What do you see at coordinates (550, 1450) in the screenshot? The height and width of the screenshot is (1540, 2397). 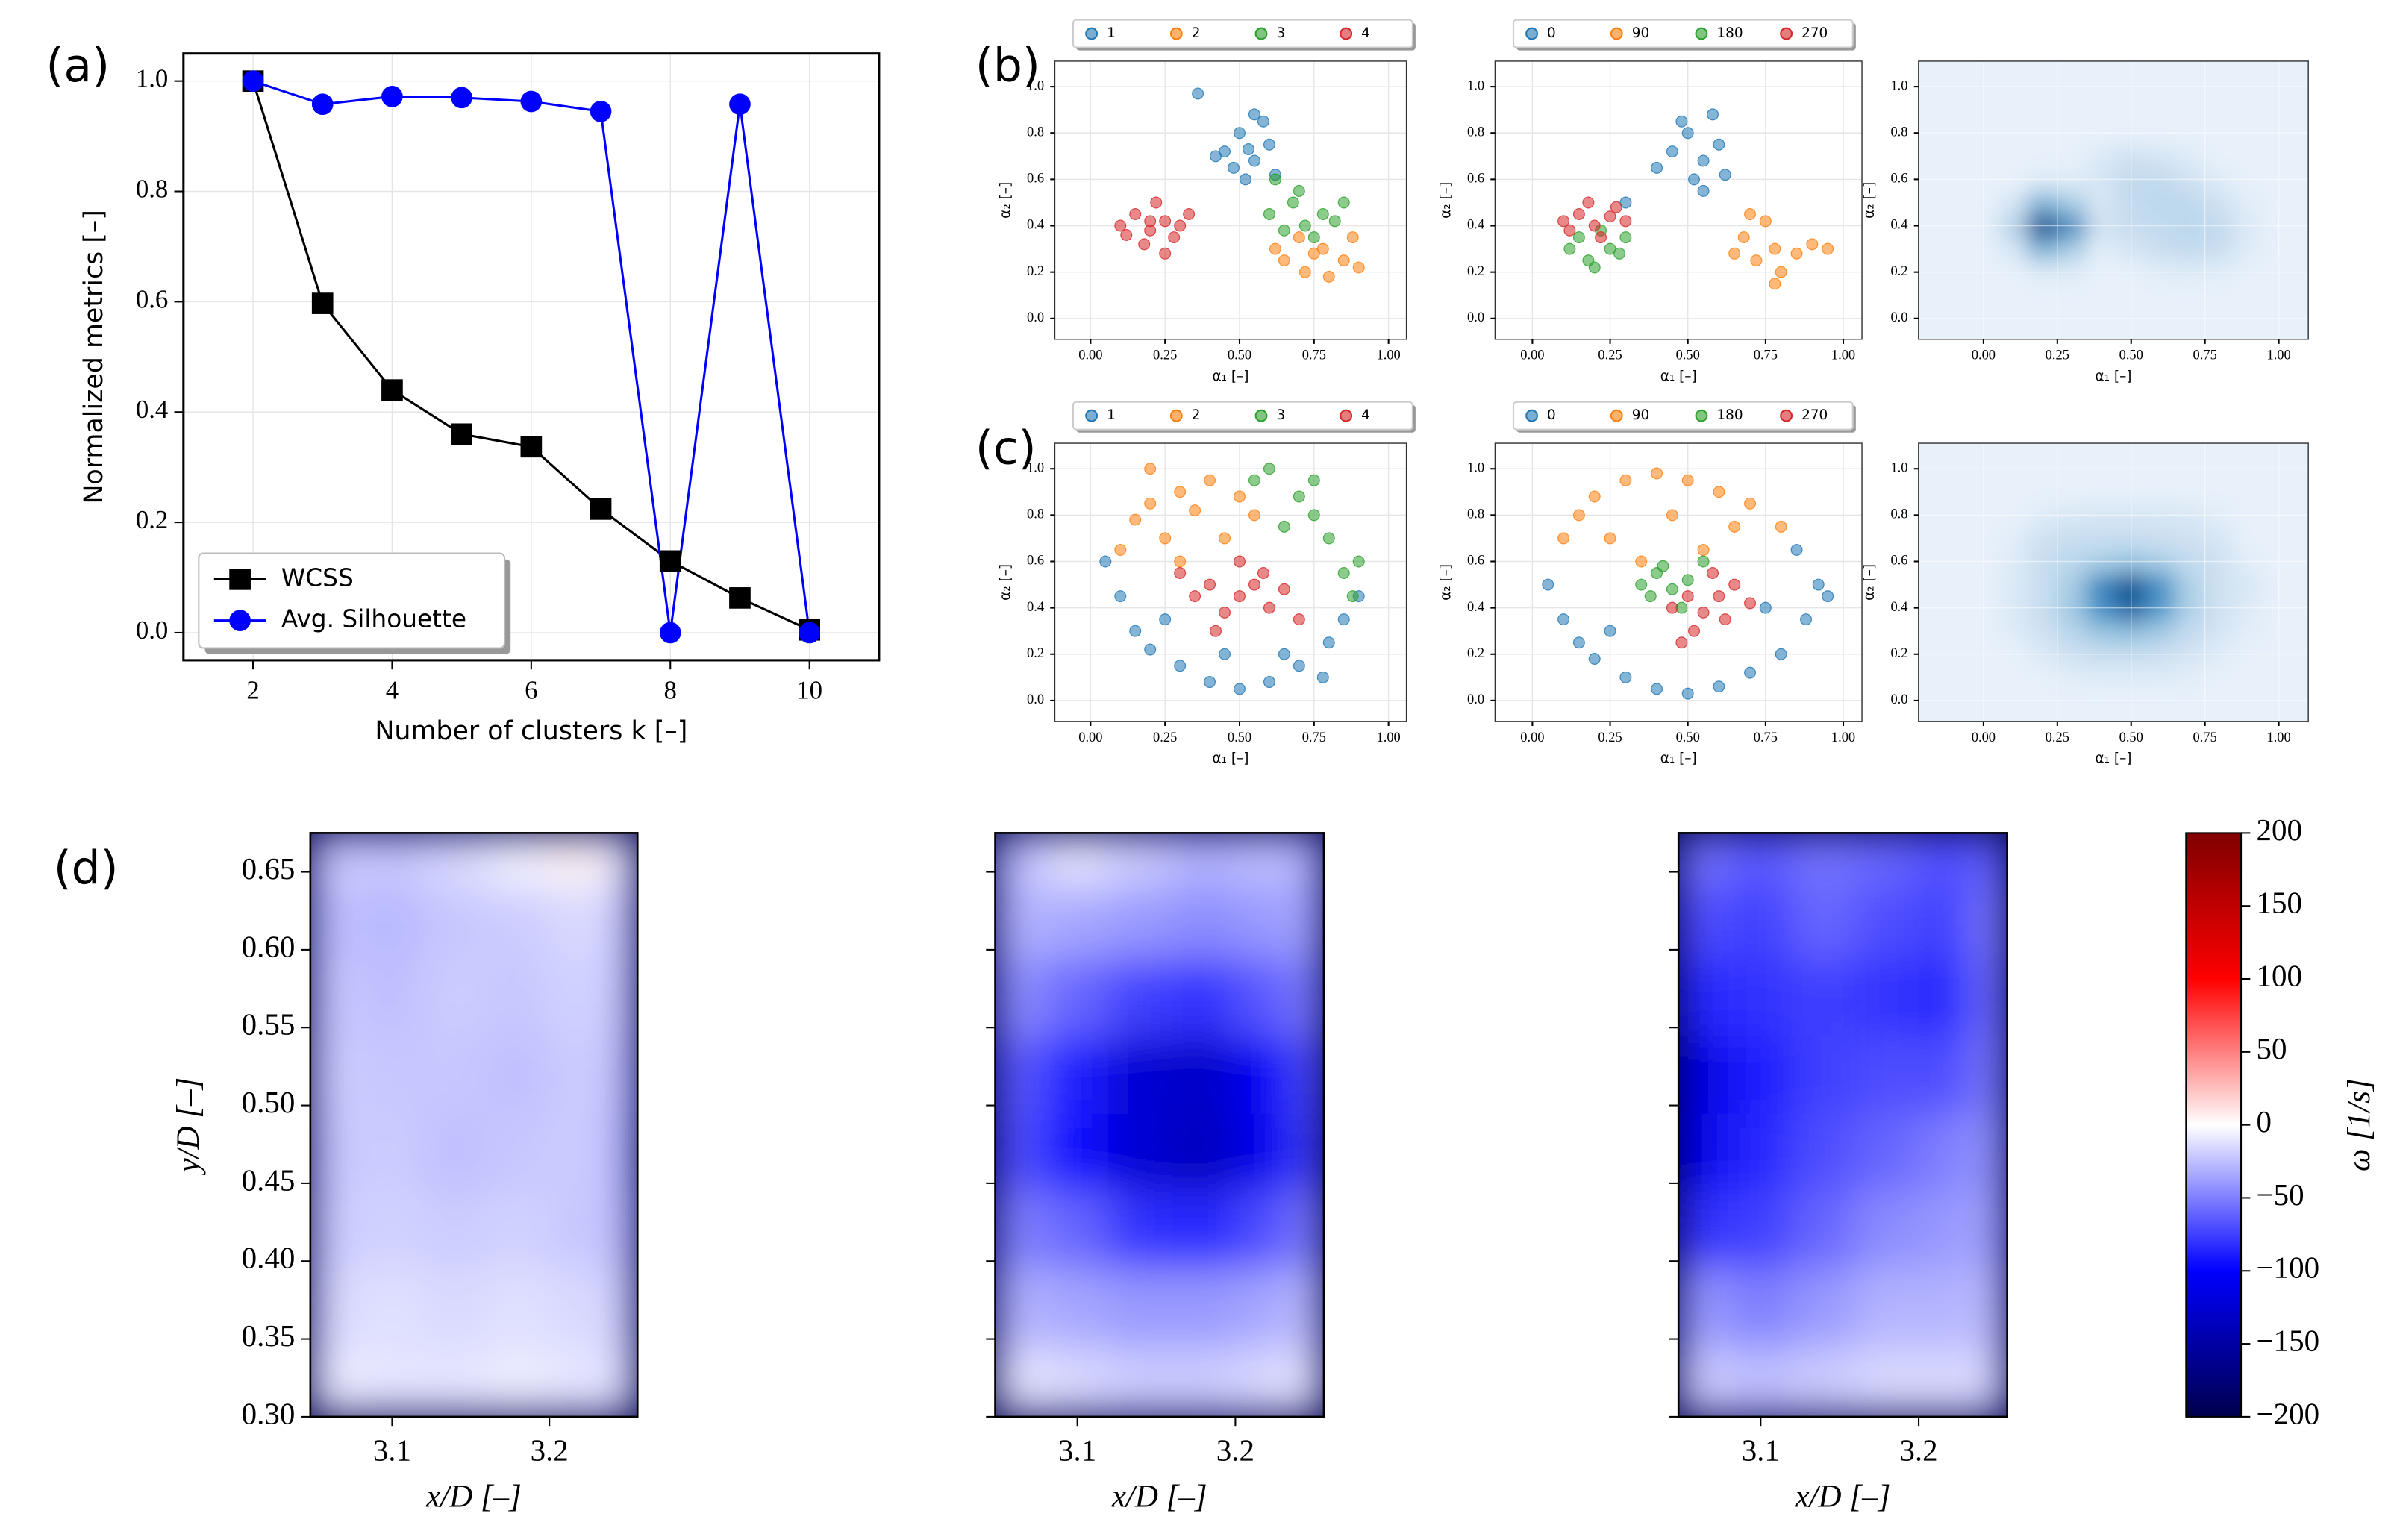 I see `x-tick-label: 3.2` at bounding box center [550, 1450].